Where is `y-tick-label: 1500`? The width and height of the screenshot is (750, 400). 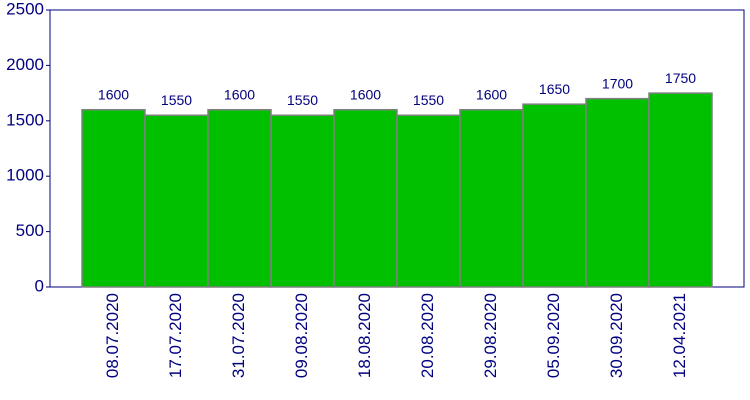 y-tick-label: 1500 is located at coordinates (25, 119).